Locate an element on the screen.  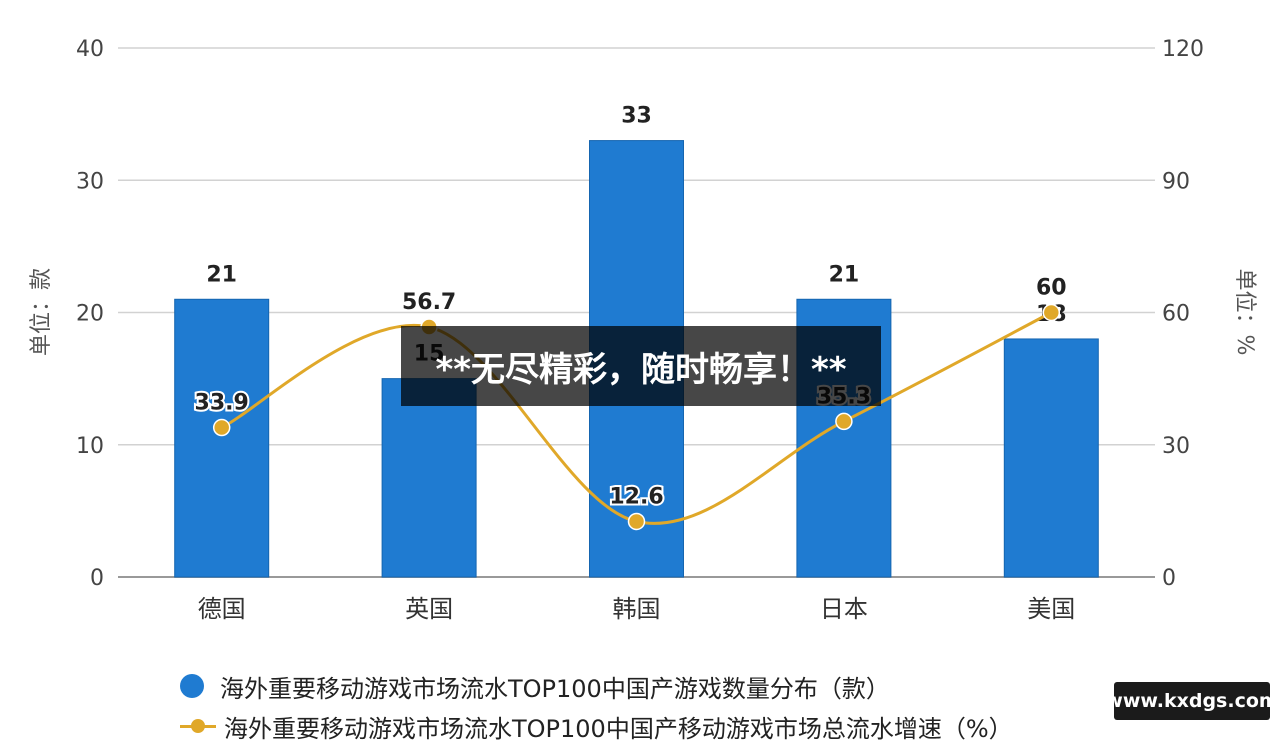
category-label: 韩国 is located at coordinates (637, 609).